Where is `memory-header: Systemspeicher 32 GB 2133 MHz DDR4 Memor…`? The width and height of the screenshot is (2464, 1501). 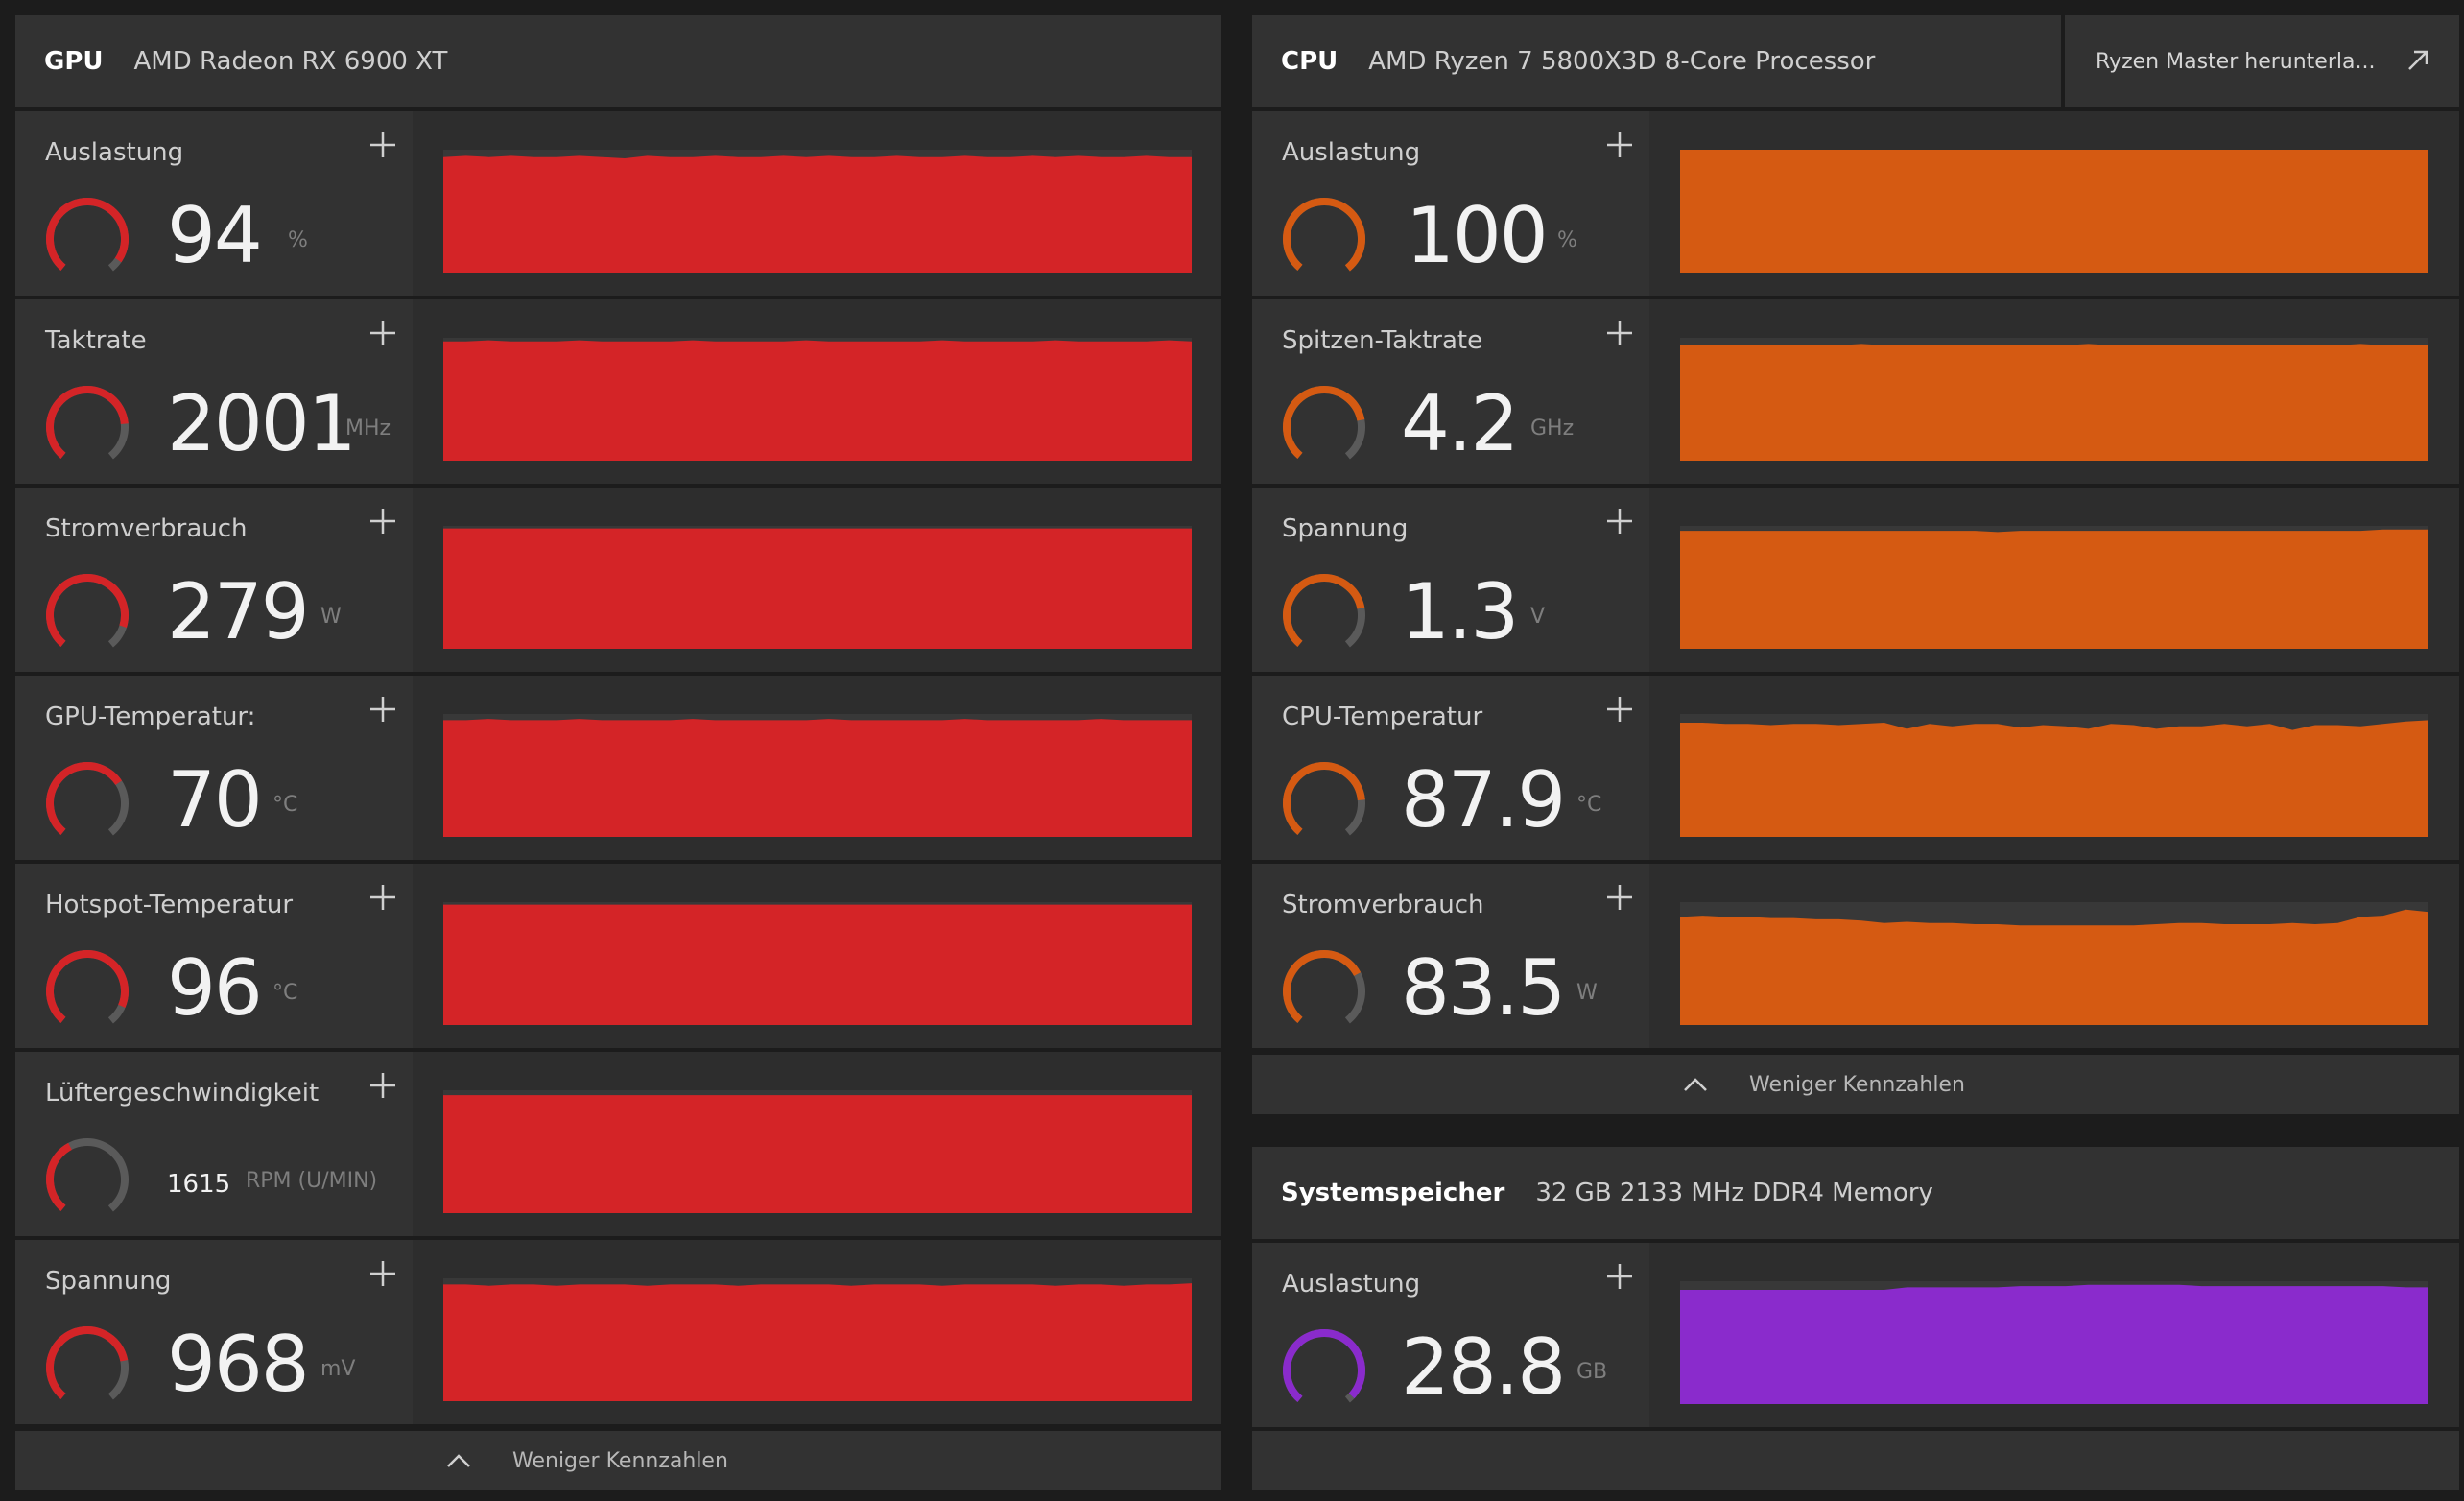 memory-header: Systemspeicher 32 GB 2133 MHz DDR4 Memor… is located at coordinates (1855, 1193).